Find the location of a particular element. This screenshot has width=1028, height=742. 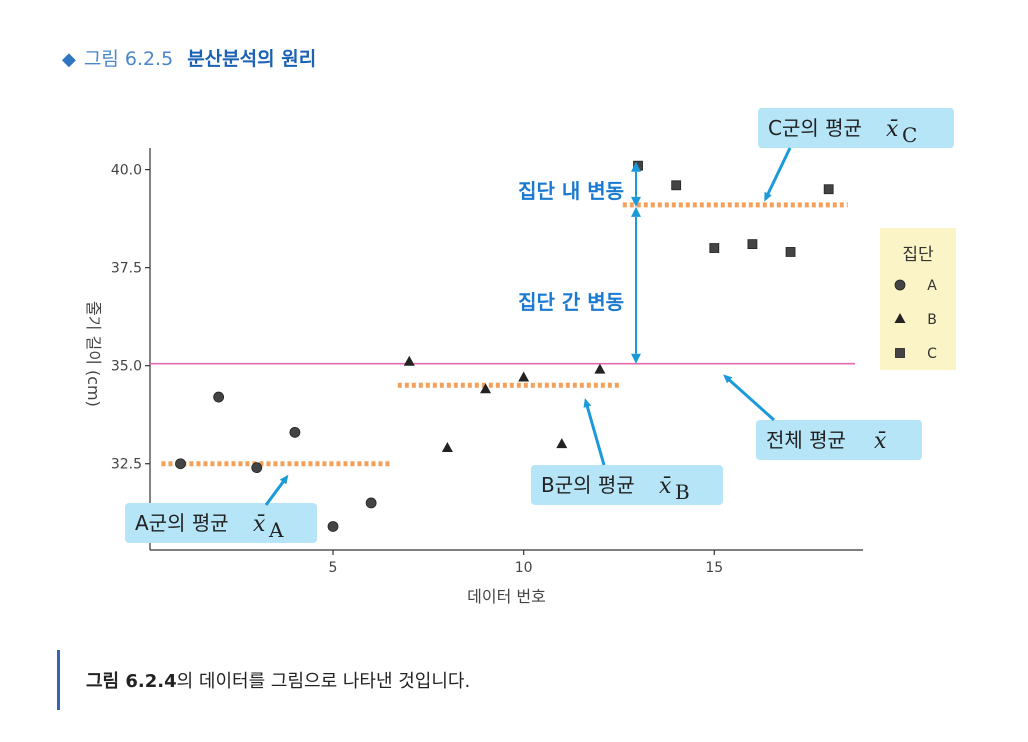

legend-title: 집단 is located at coordinates (918, 255).